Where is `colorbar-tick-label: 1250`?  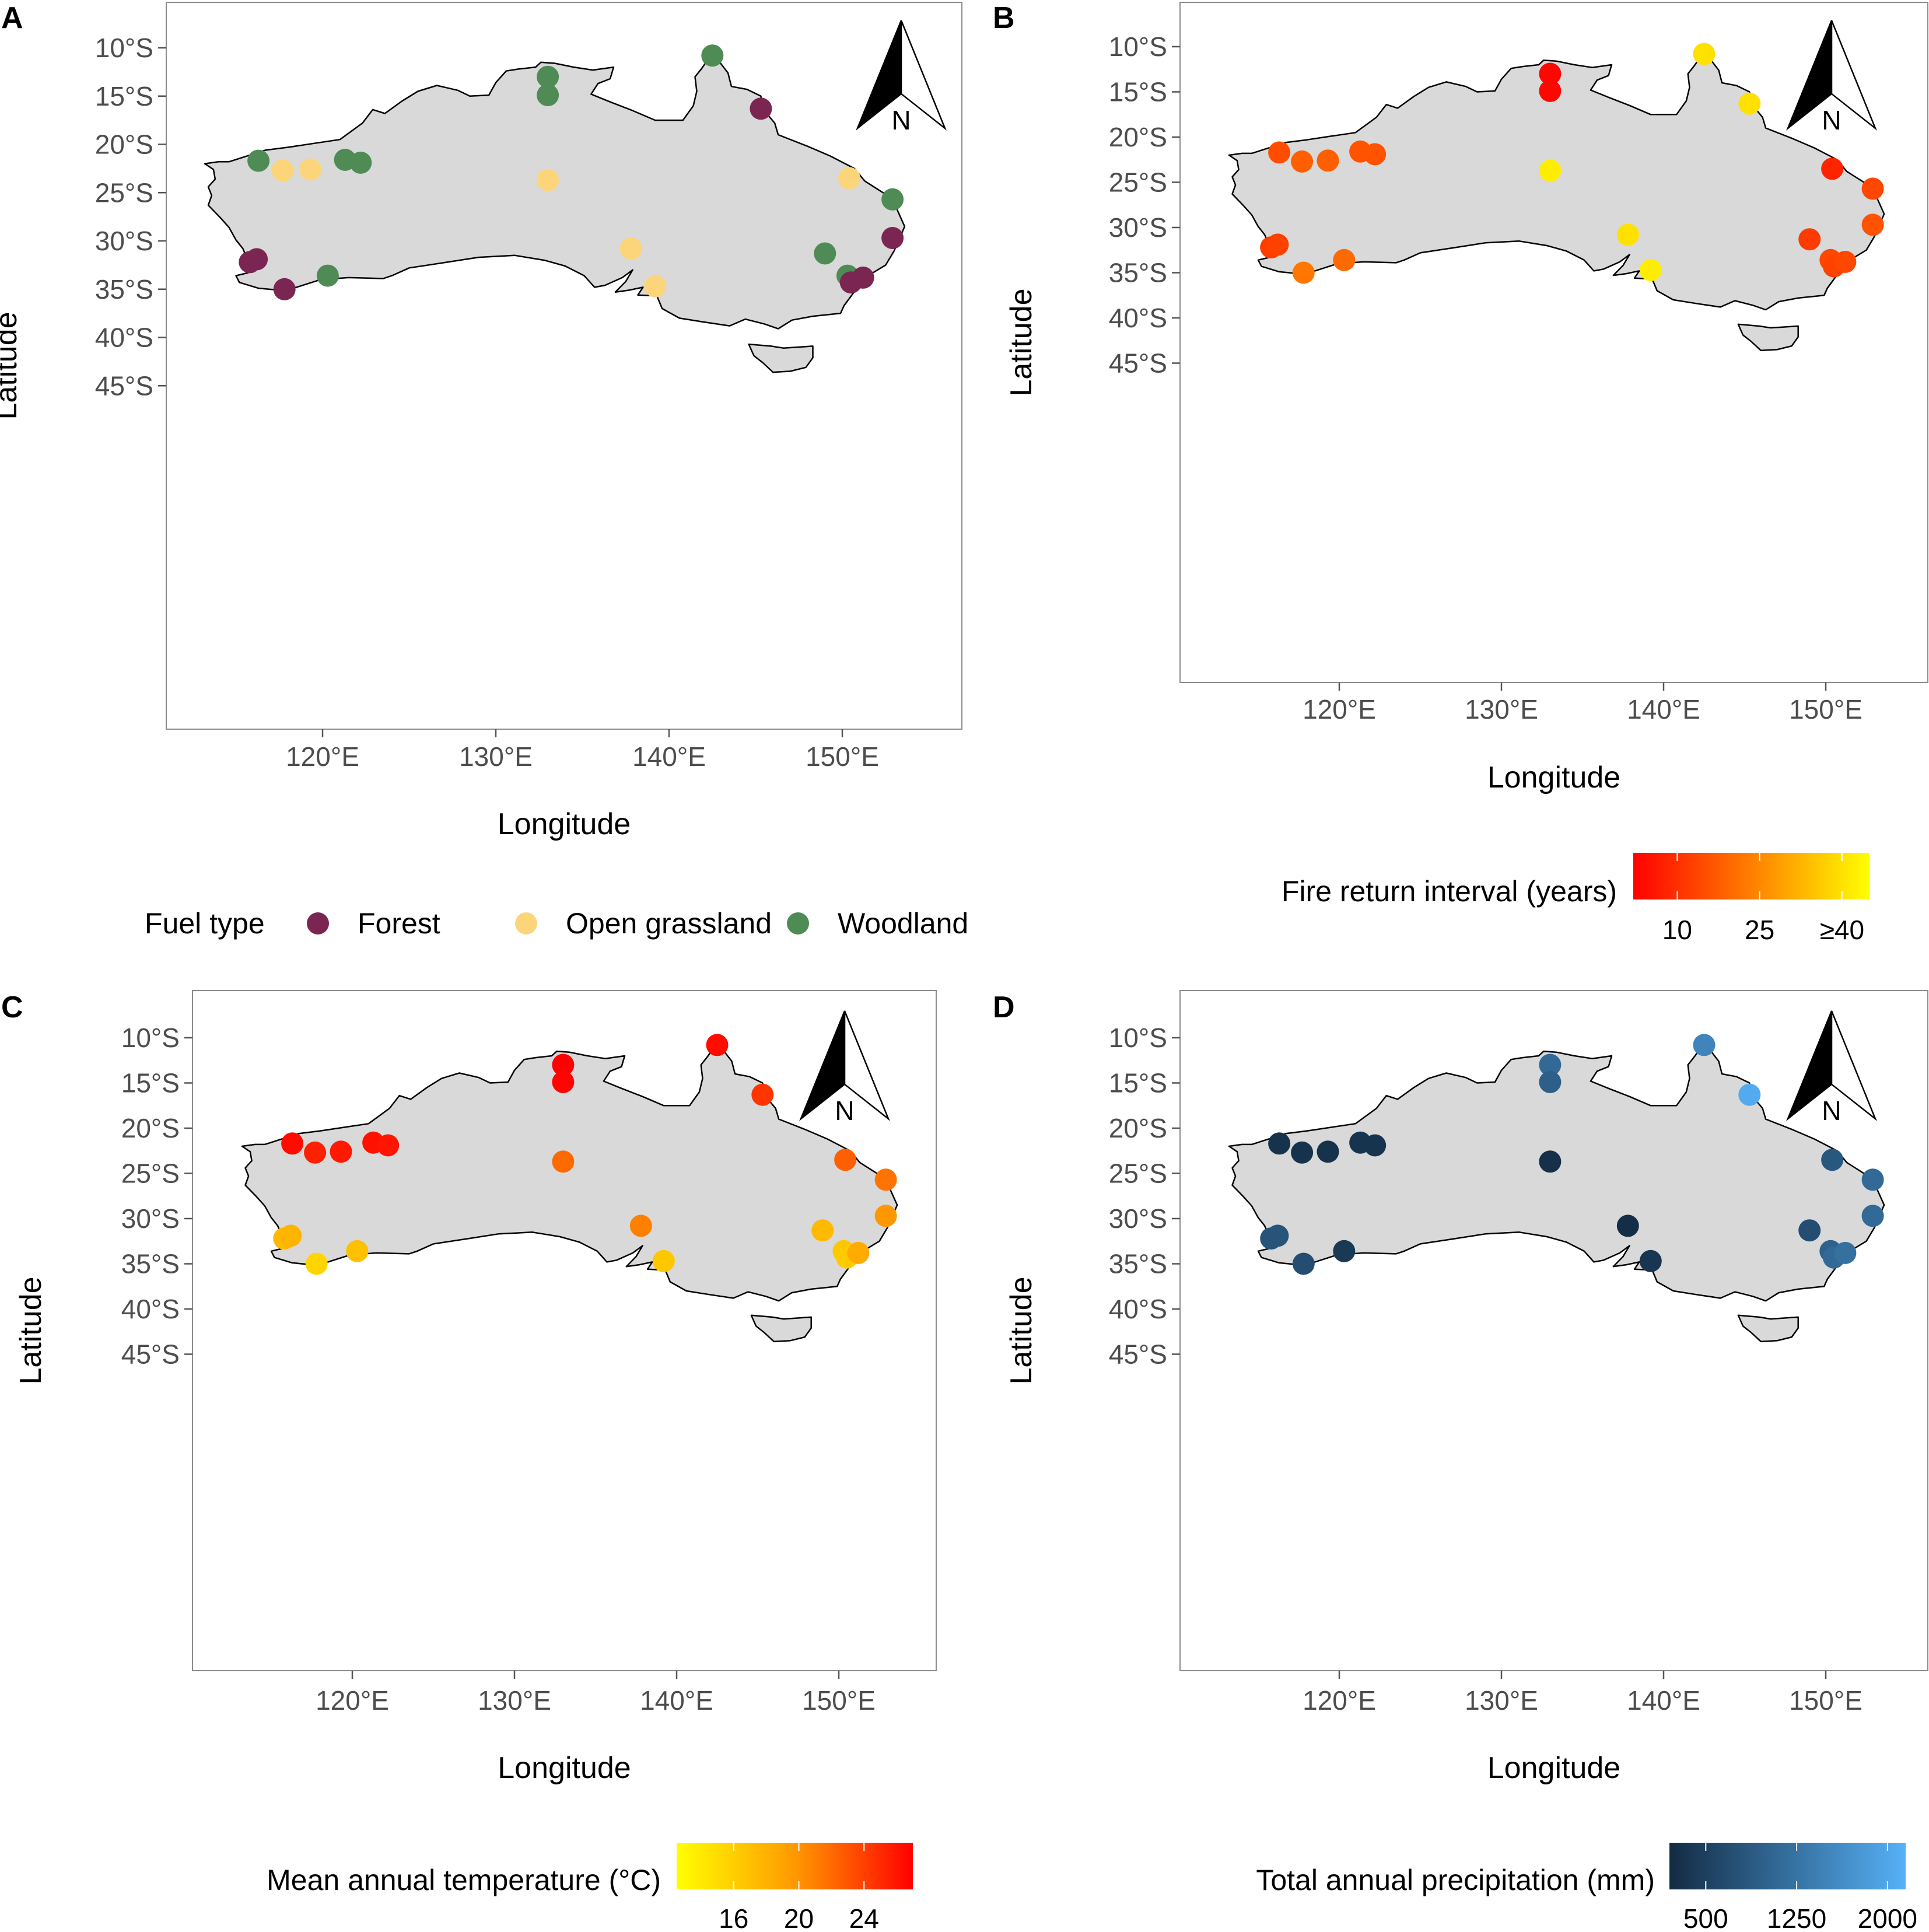
colorbar-tick-label: 1250 is located at coordinates (1796, 1917).